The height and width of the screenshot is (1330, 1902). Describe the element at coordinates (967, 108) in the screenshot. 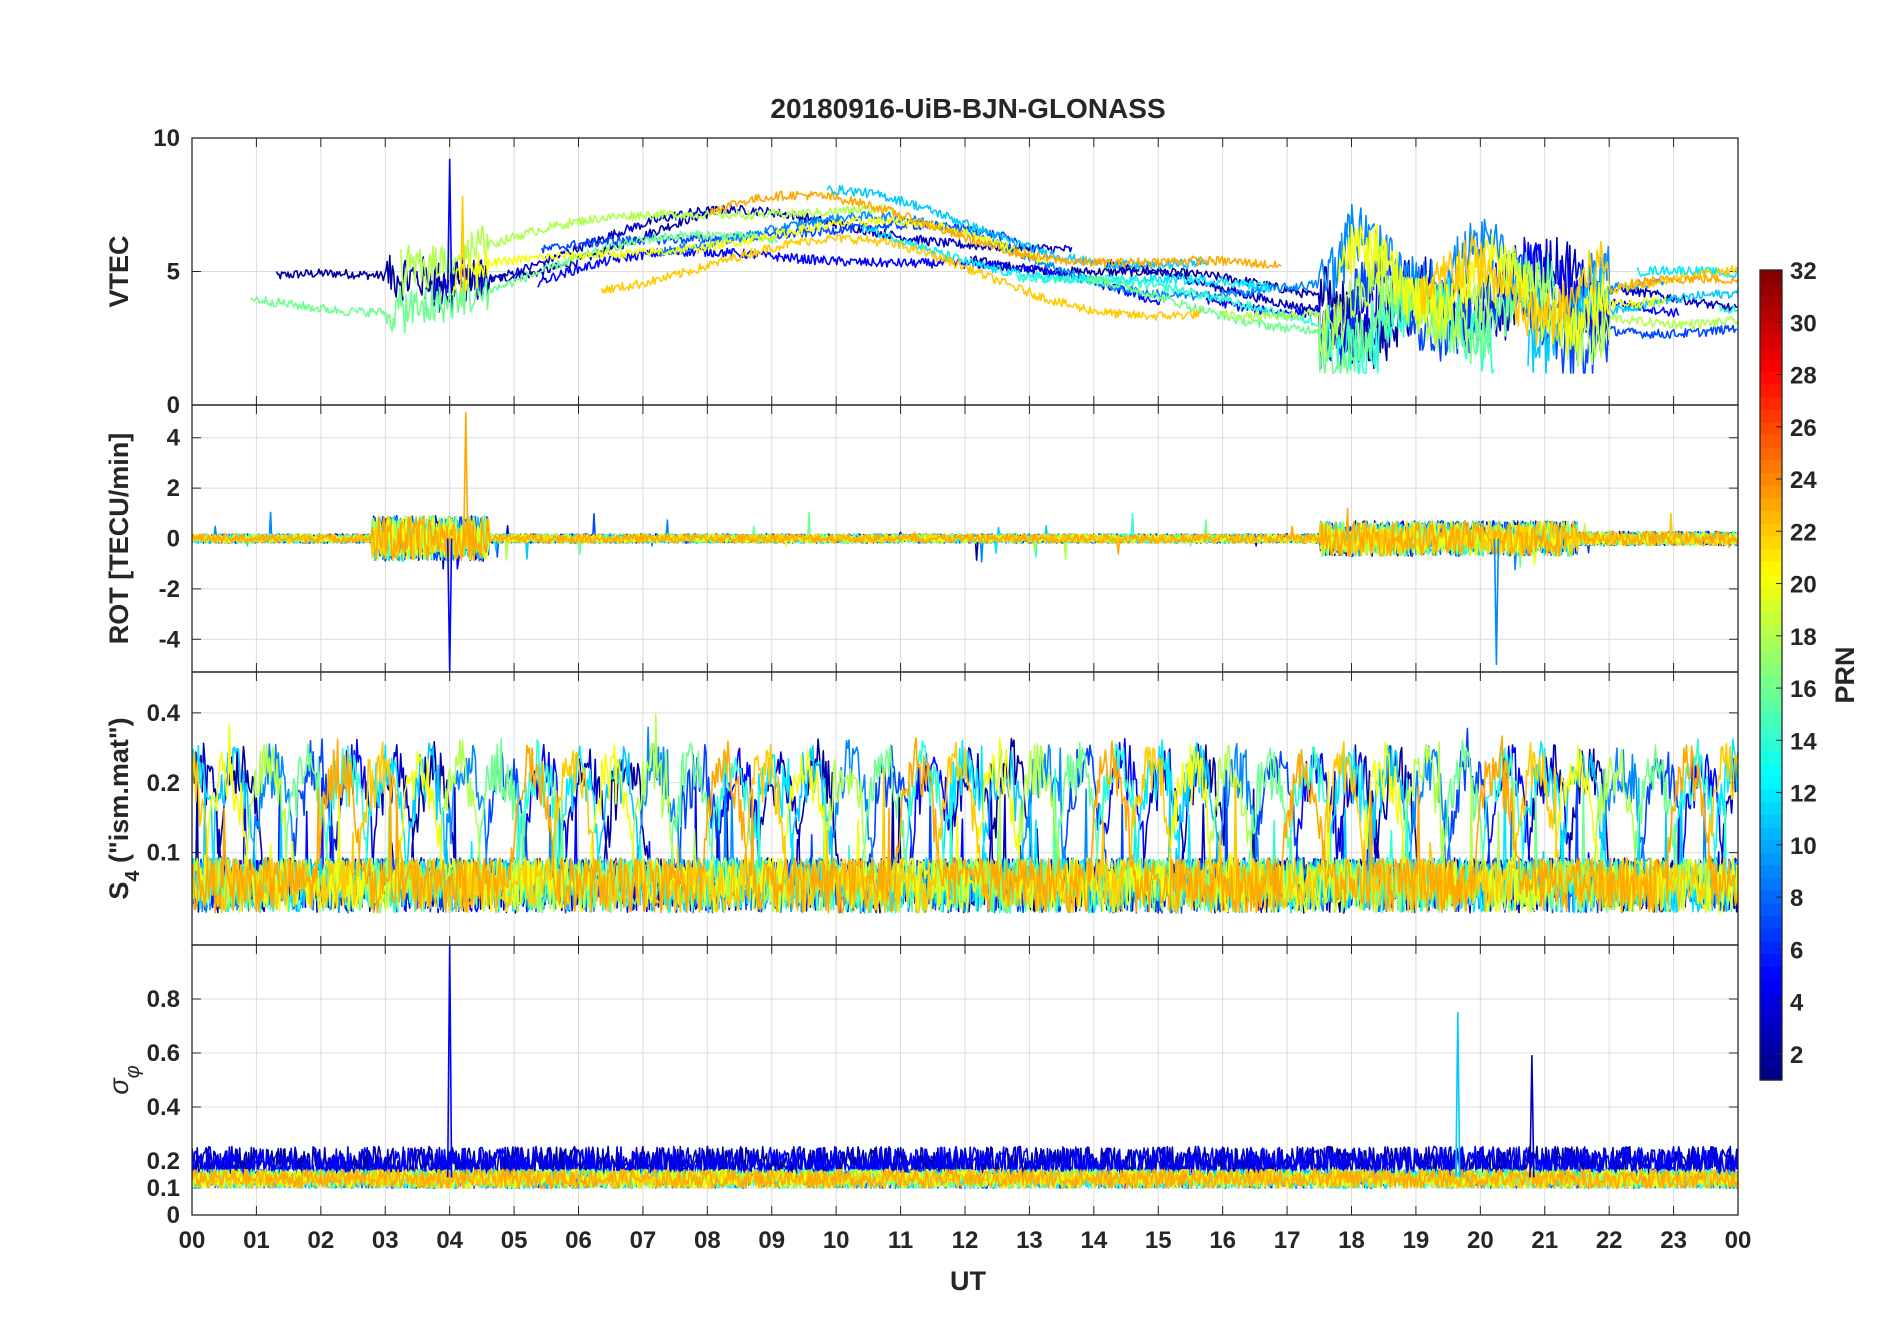

I see `chart-title: 20180916-UiB-BJN-GLONASS` at that location.